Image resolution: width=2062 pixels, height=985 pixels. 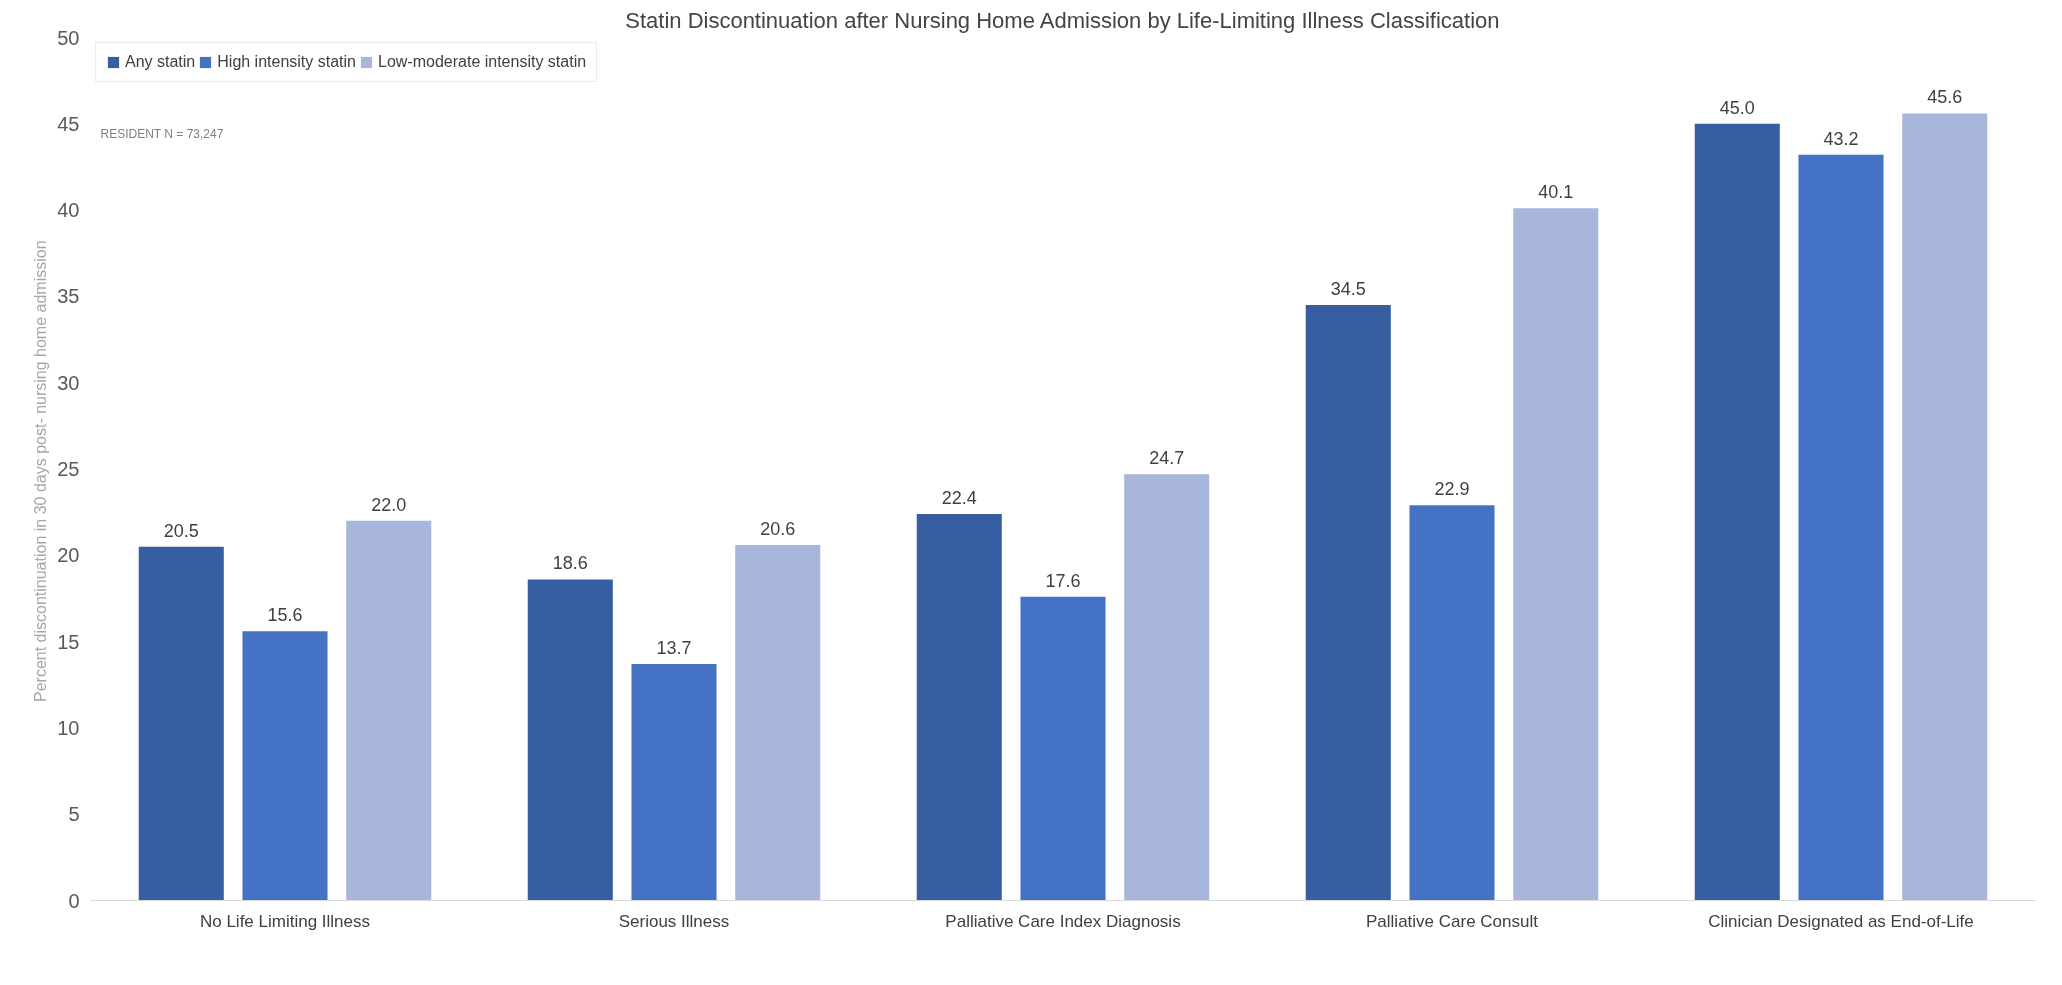 What do you see at coordinates (68, 123) in the screenshot?
I see `y-tick-label: 45` at bounding box center [68, 123].